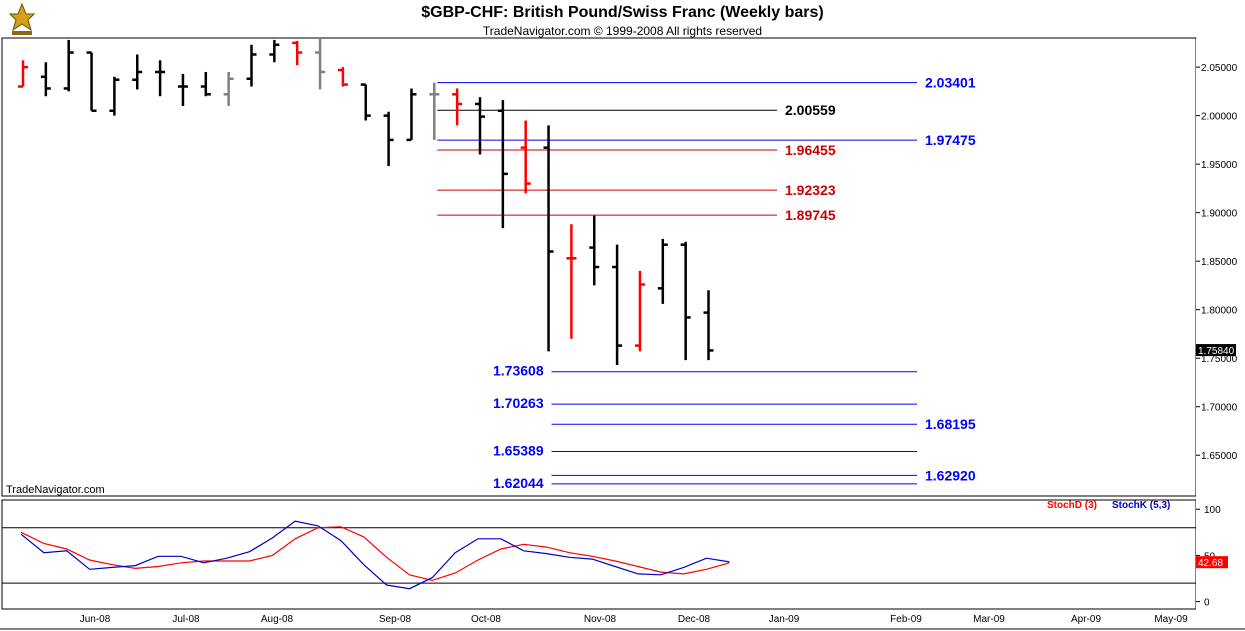 The height and width of the screenshot is (631, 1245). I want to click on x-axis-tick-label: May-09, so click(1171, 619).